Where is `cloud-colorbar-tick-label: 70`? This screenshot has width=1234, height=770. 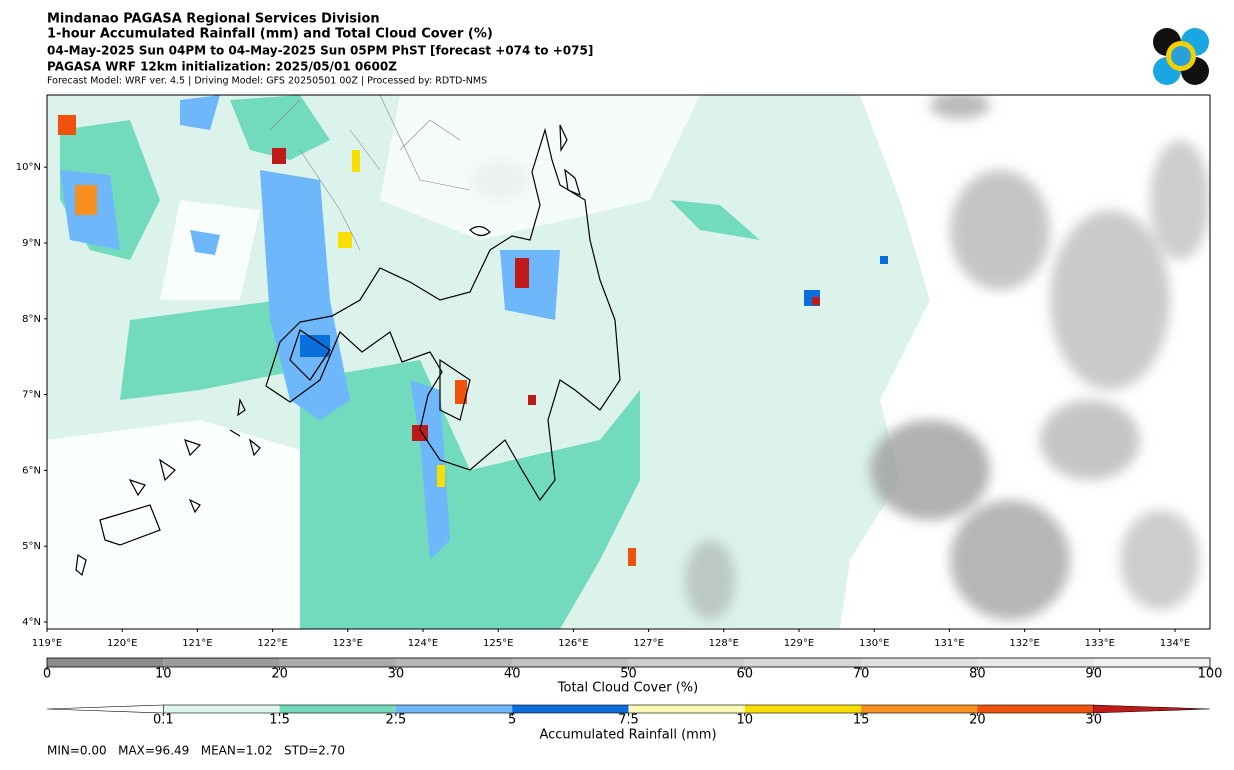
cloud-colorbar-tick-label: 70 is located at coordinates (861, 674).